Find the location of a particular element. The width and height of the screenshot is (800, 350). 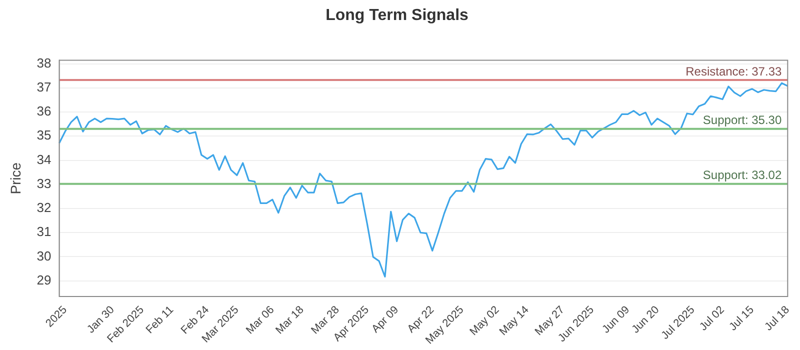

ref-line-label: Support: 35.30 is located at coordinates (742, 120).